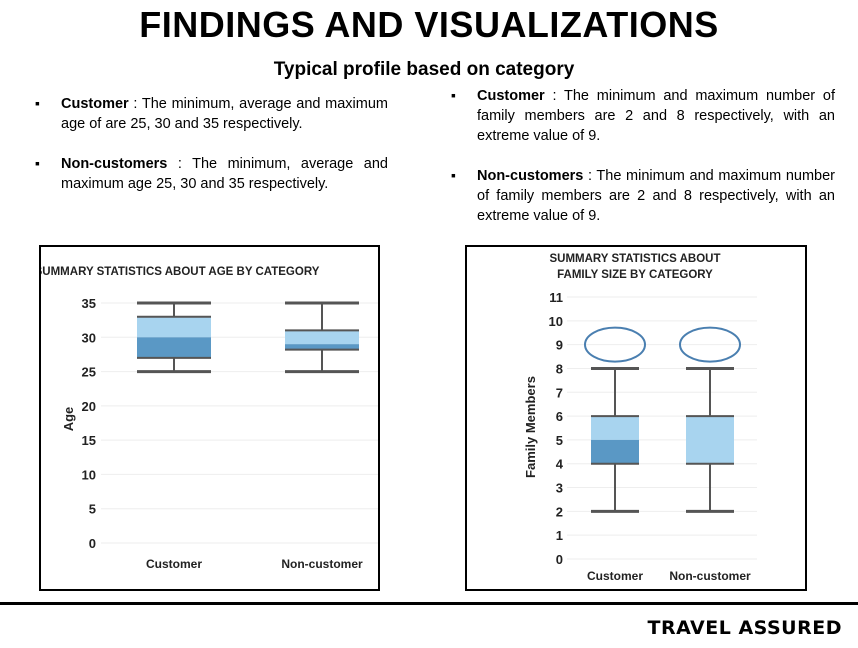 This screenshot has height=648, width=858. Describe the element at coordinates (559, 368) in the screenshot. I see `y-tick-label: 8` at that location.